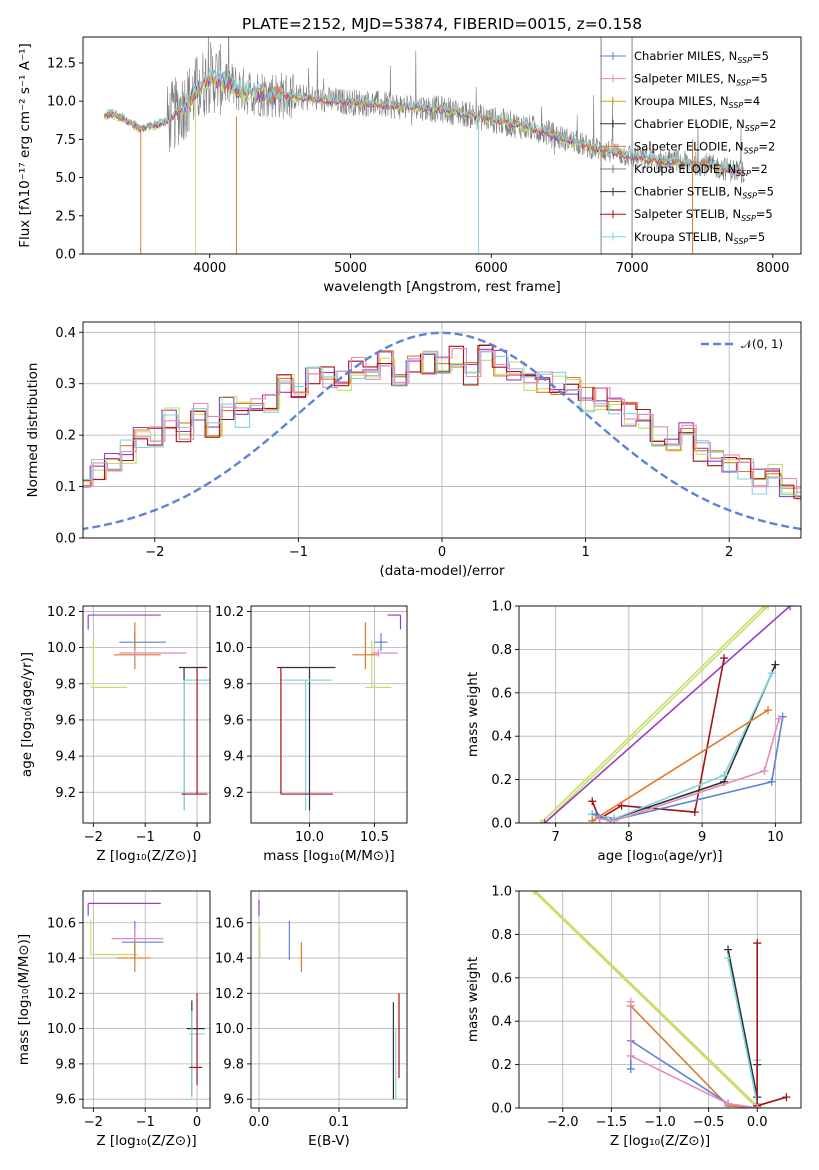  Describe the element at coordinates (701, 170) in the screenshot. I see `legend-label: Kroupa ELODIE, NSSP=2` at that location.